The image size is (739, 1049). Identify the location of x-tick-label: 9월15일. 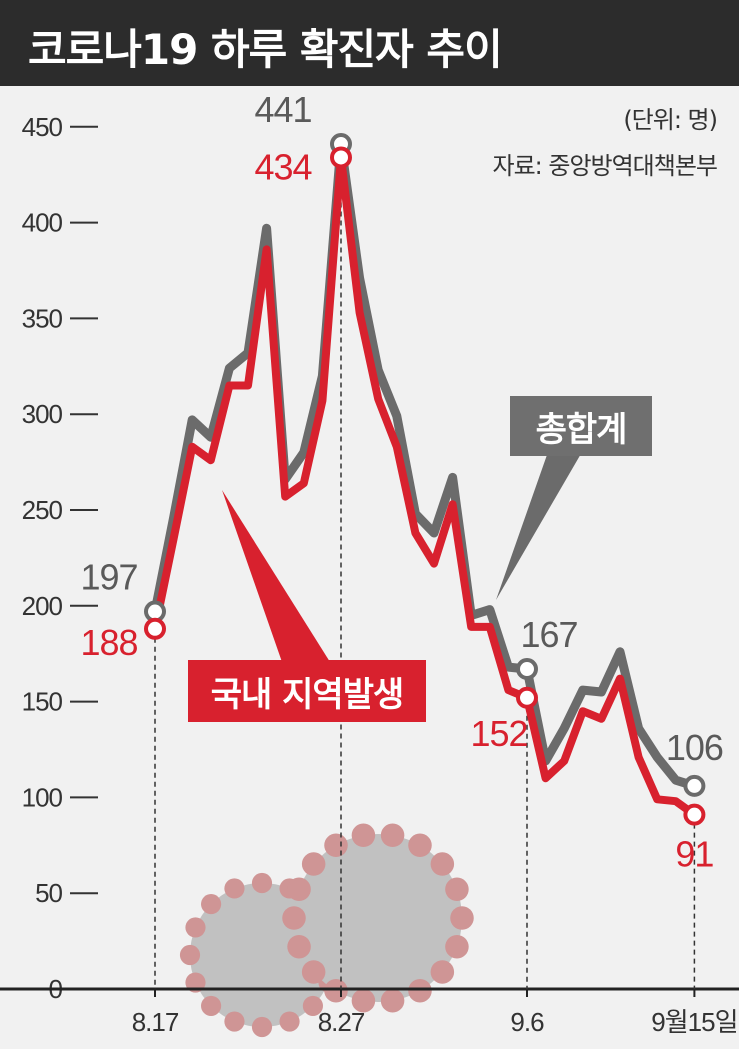
(694, 1022).